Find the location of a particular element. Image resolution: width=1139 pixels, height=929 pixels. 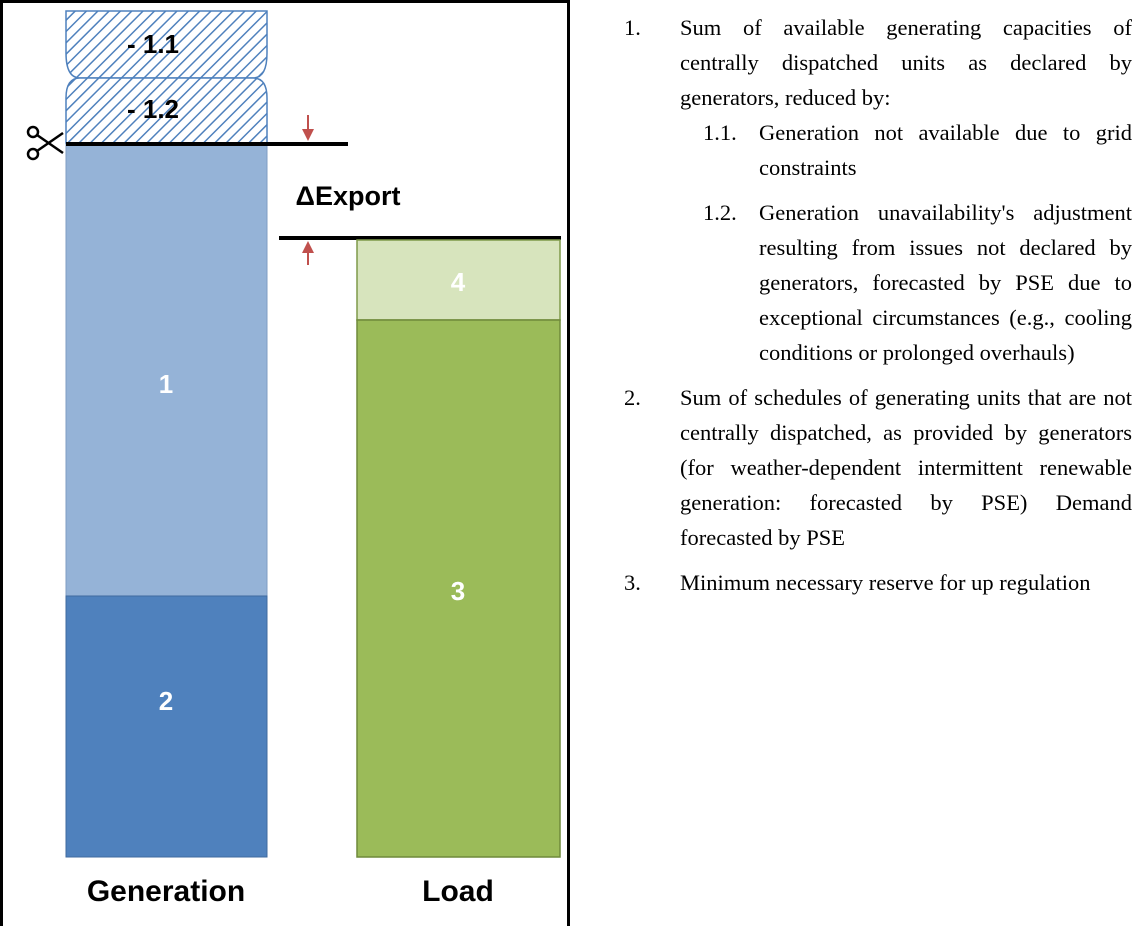

load-label: Load is located at coordinates (458, 891).